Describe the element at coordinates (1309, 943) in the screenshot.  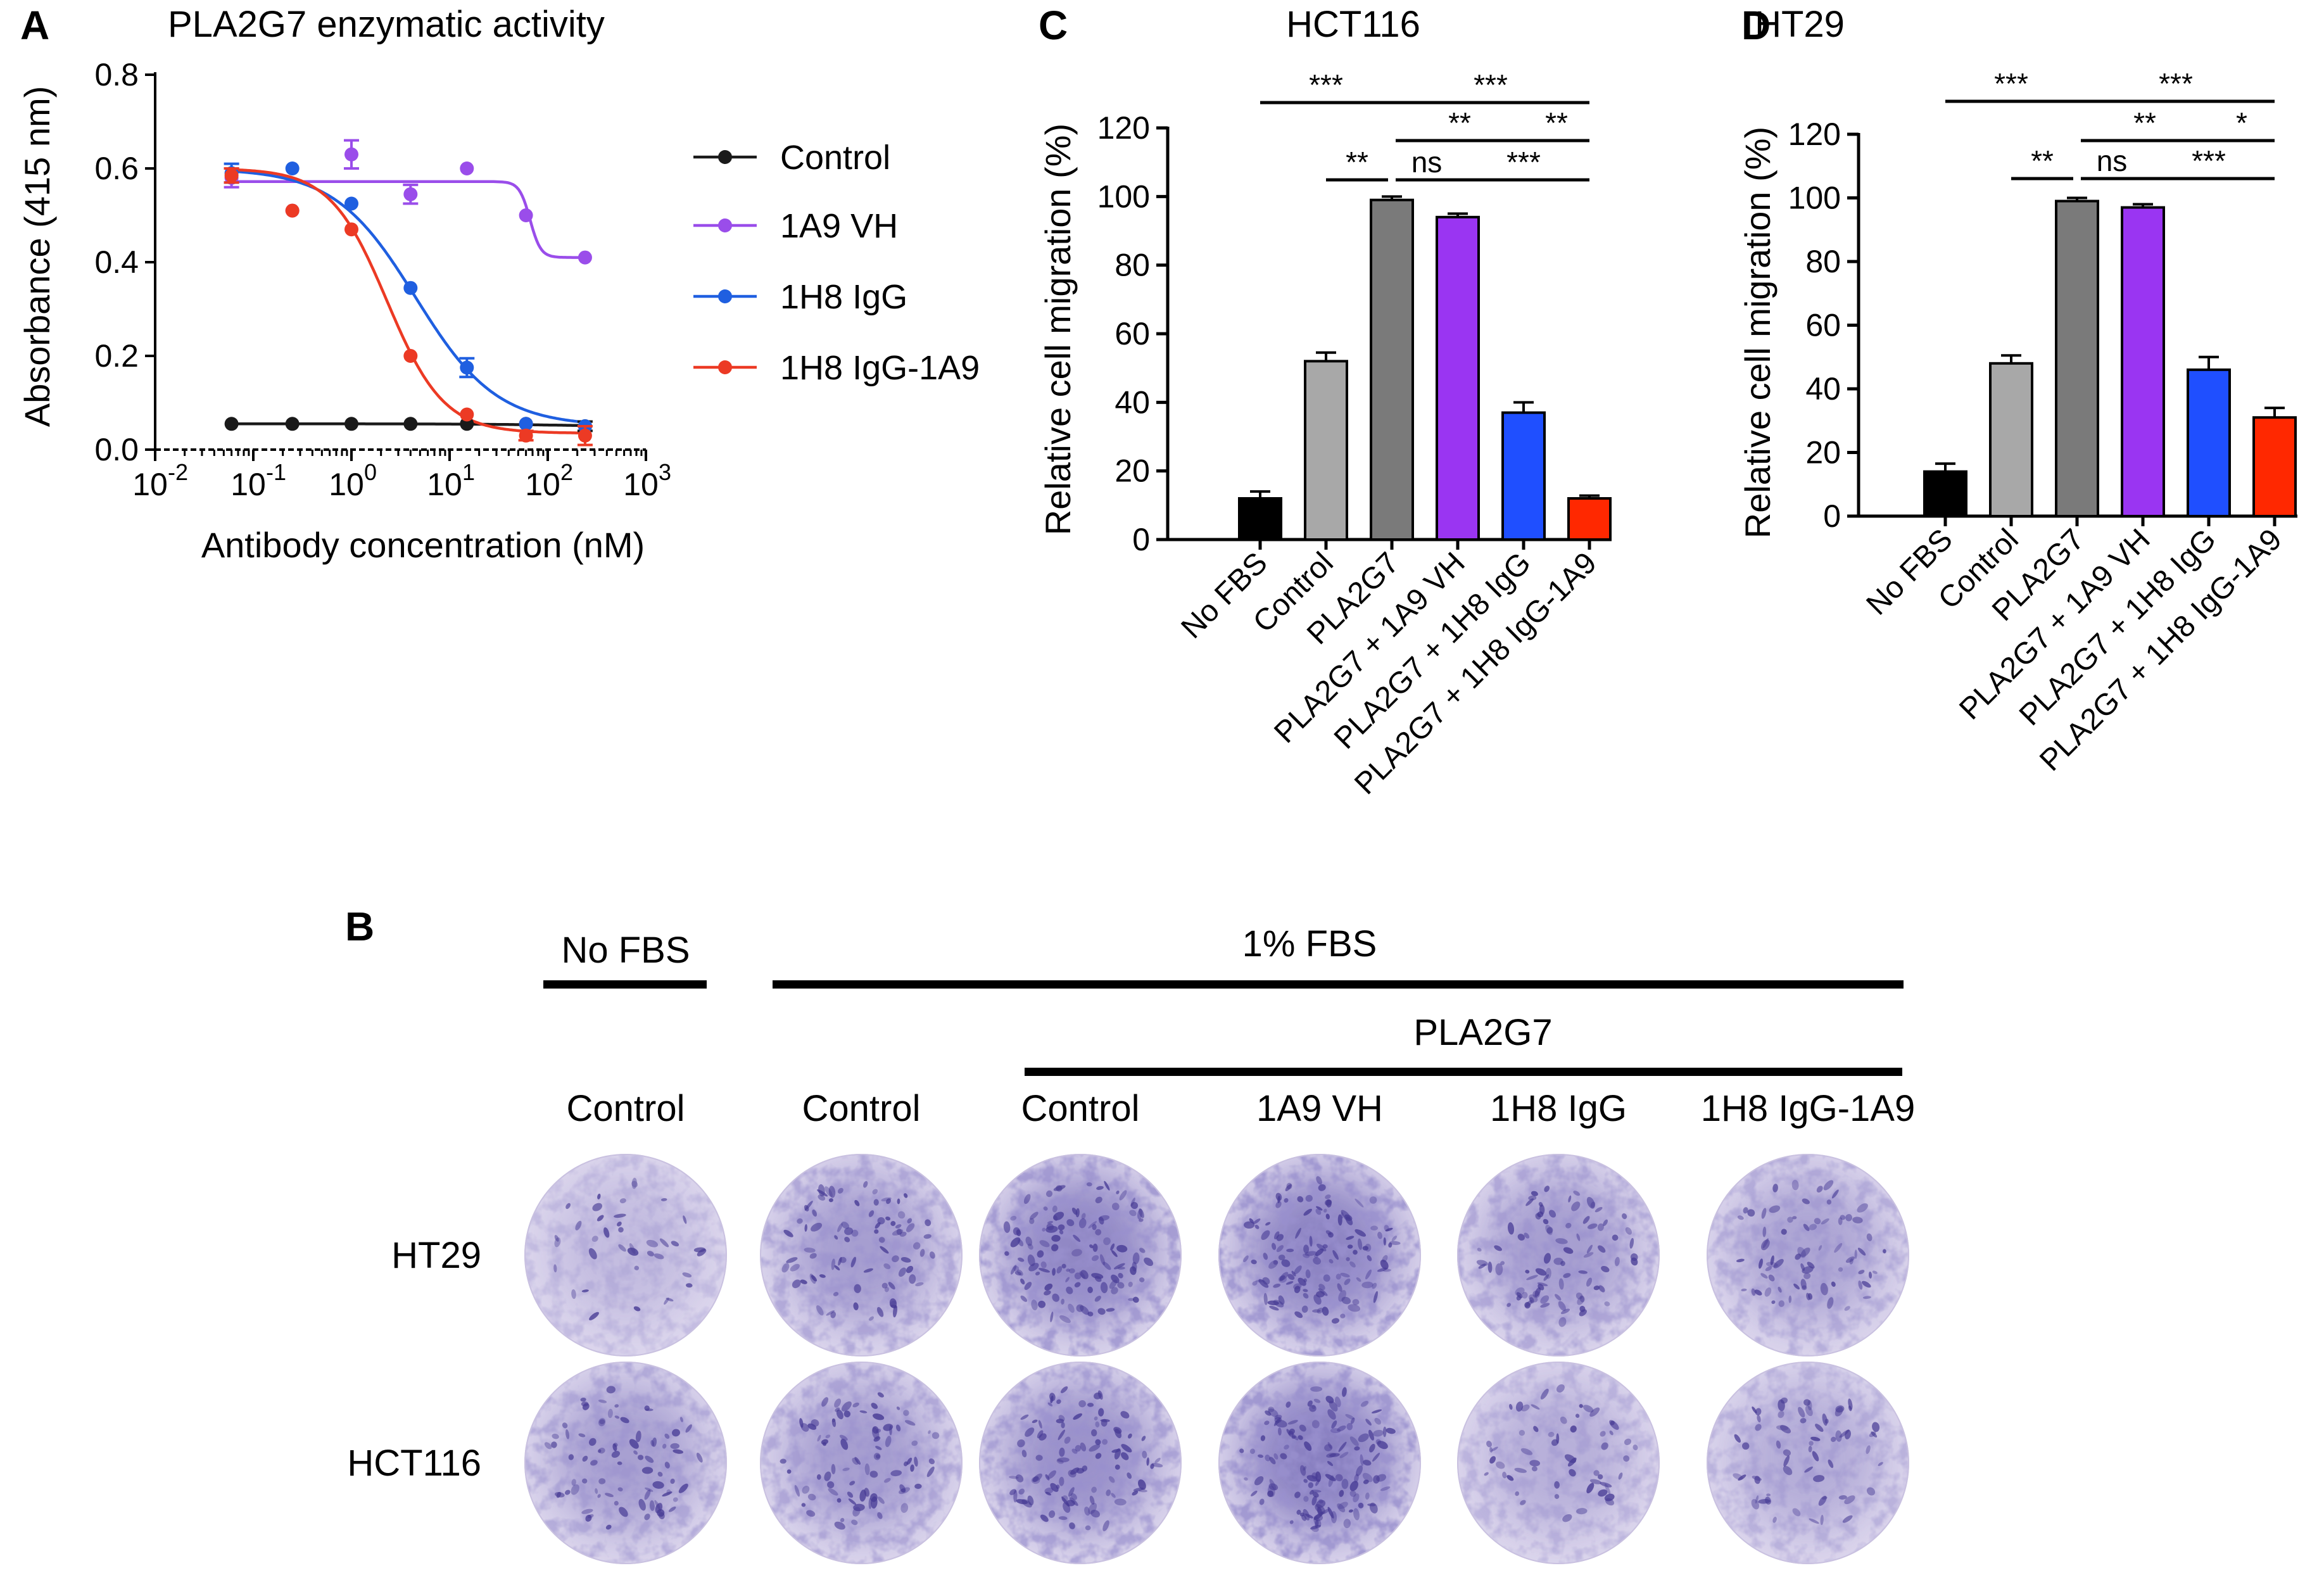
I see `group-label-1pct-fbs: 1% FBS` at that location.